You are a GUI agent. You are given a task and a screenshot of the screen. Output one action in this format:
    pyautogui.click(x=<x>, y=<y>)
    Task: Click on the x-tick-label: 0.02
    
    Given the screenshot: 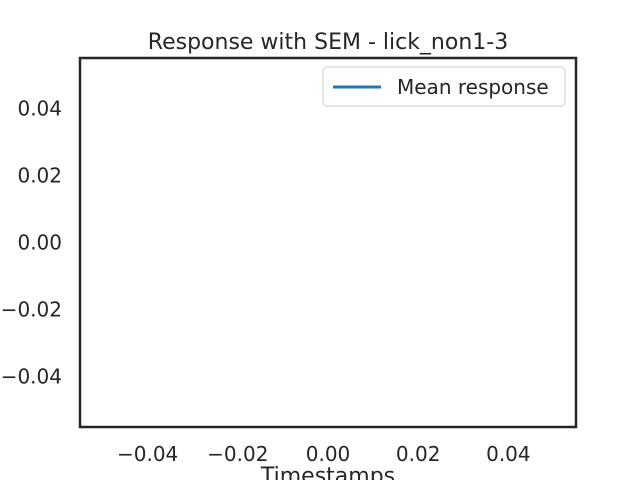 What is the action you would take?
    pyautogui.click(x=418, y=454)
    